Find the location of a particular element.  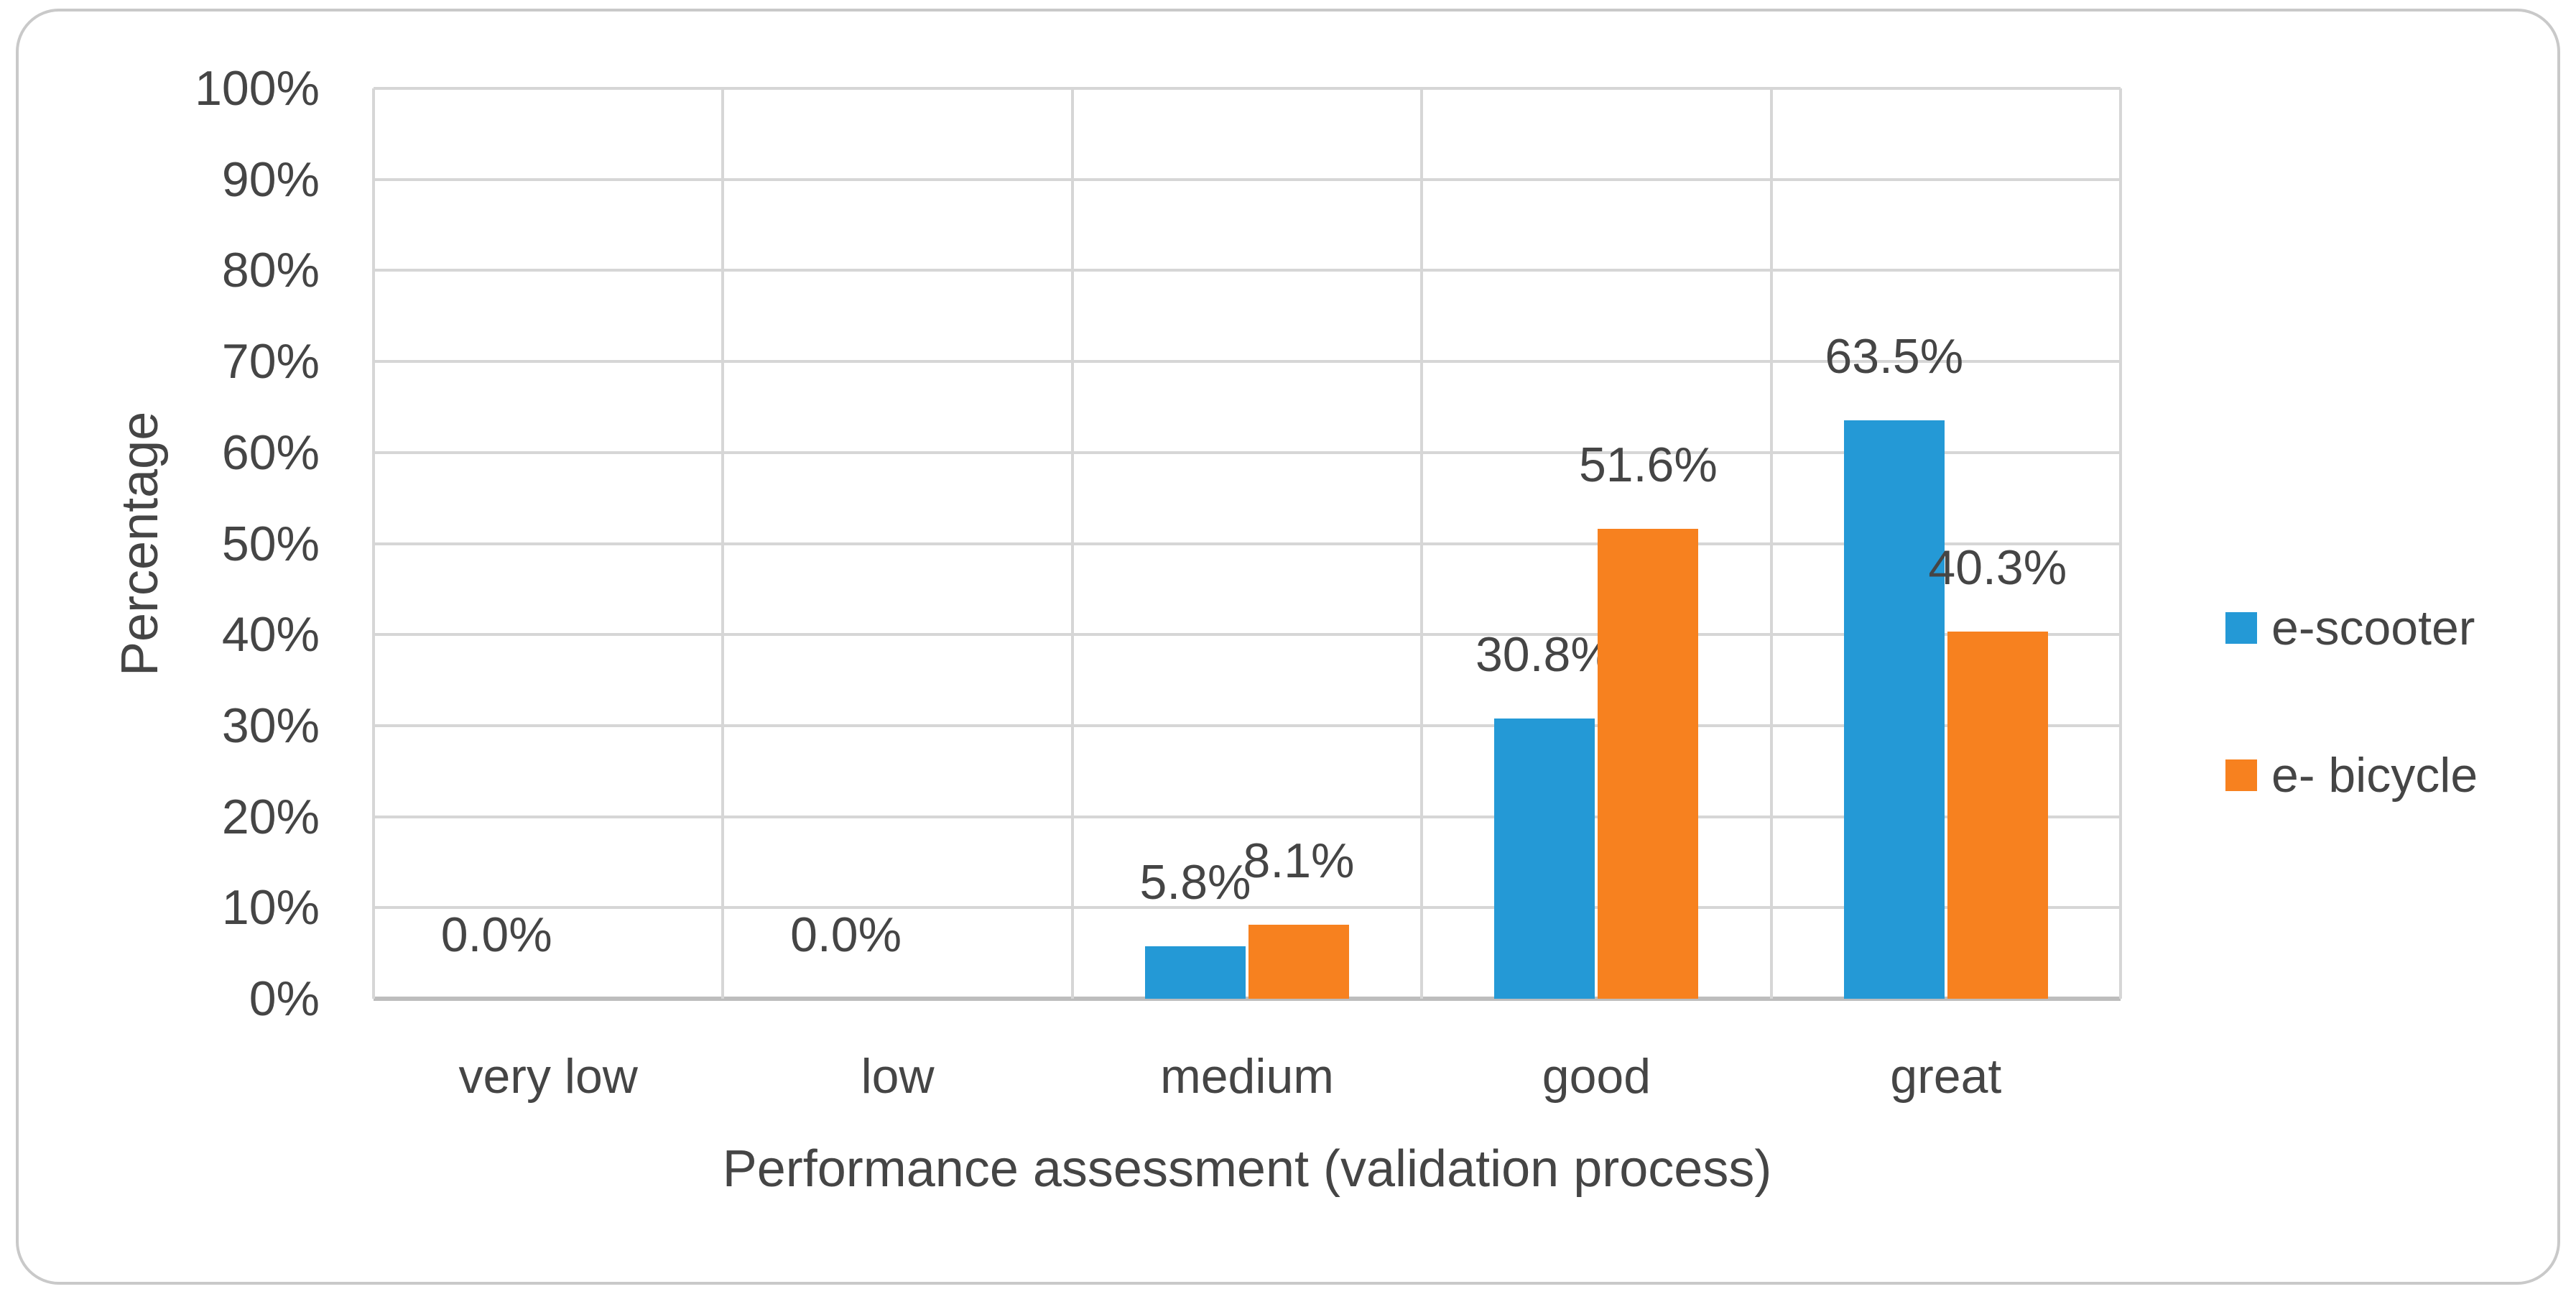

x-category-label-low: low is located at coordinates (898, 1076).